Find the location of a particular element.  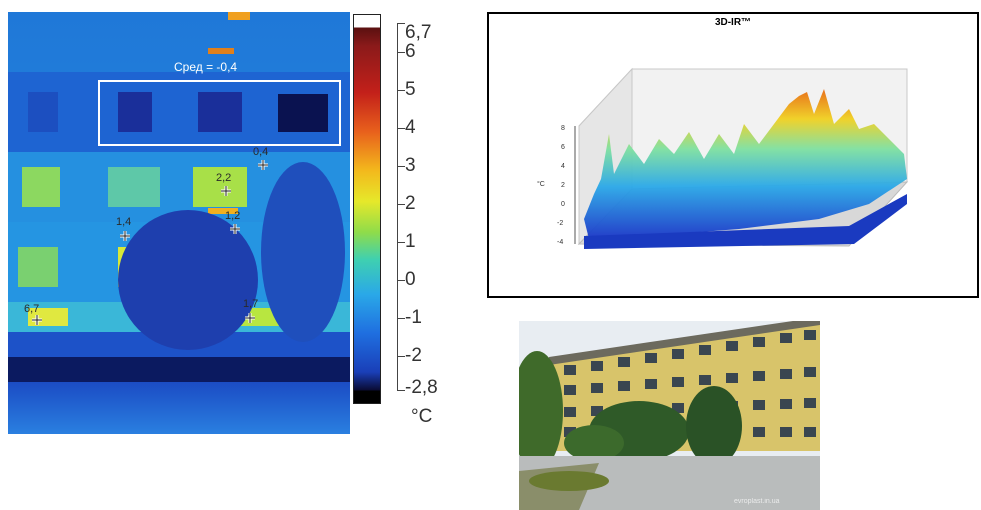

scale-label: 5 is located at coordinates (410, 89).